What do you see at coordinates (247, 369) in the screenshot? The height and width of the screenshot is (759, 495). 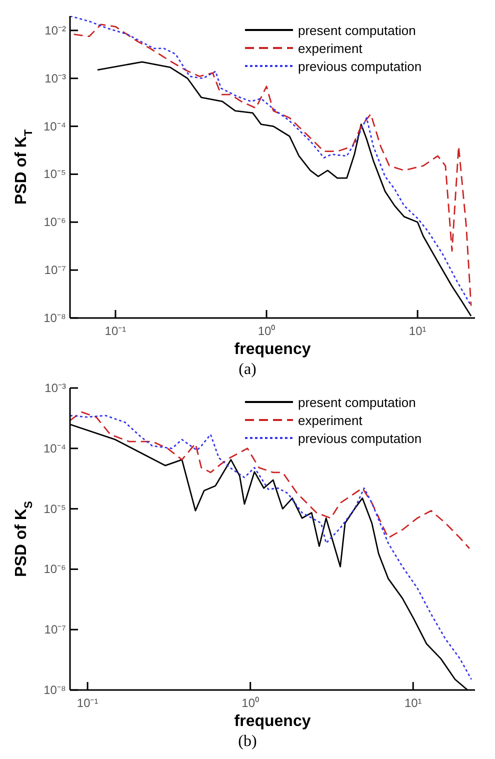 I see `text: (a)` at bounding box center [247, 369].